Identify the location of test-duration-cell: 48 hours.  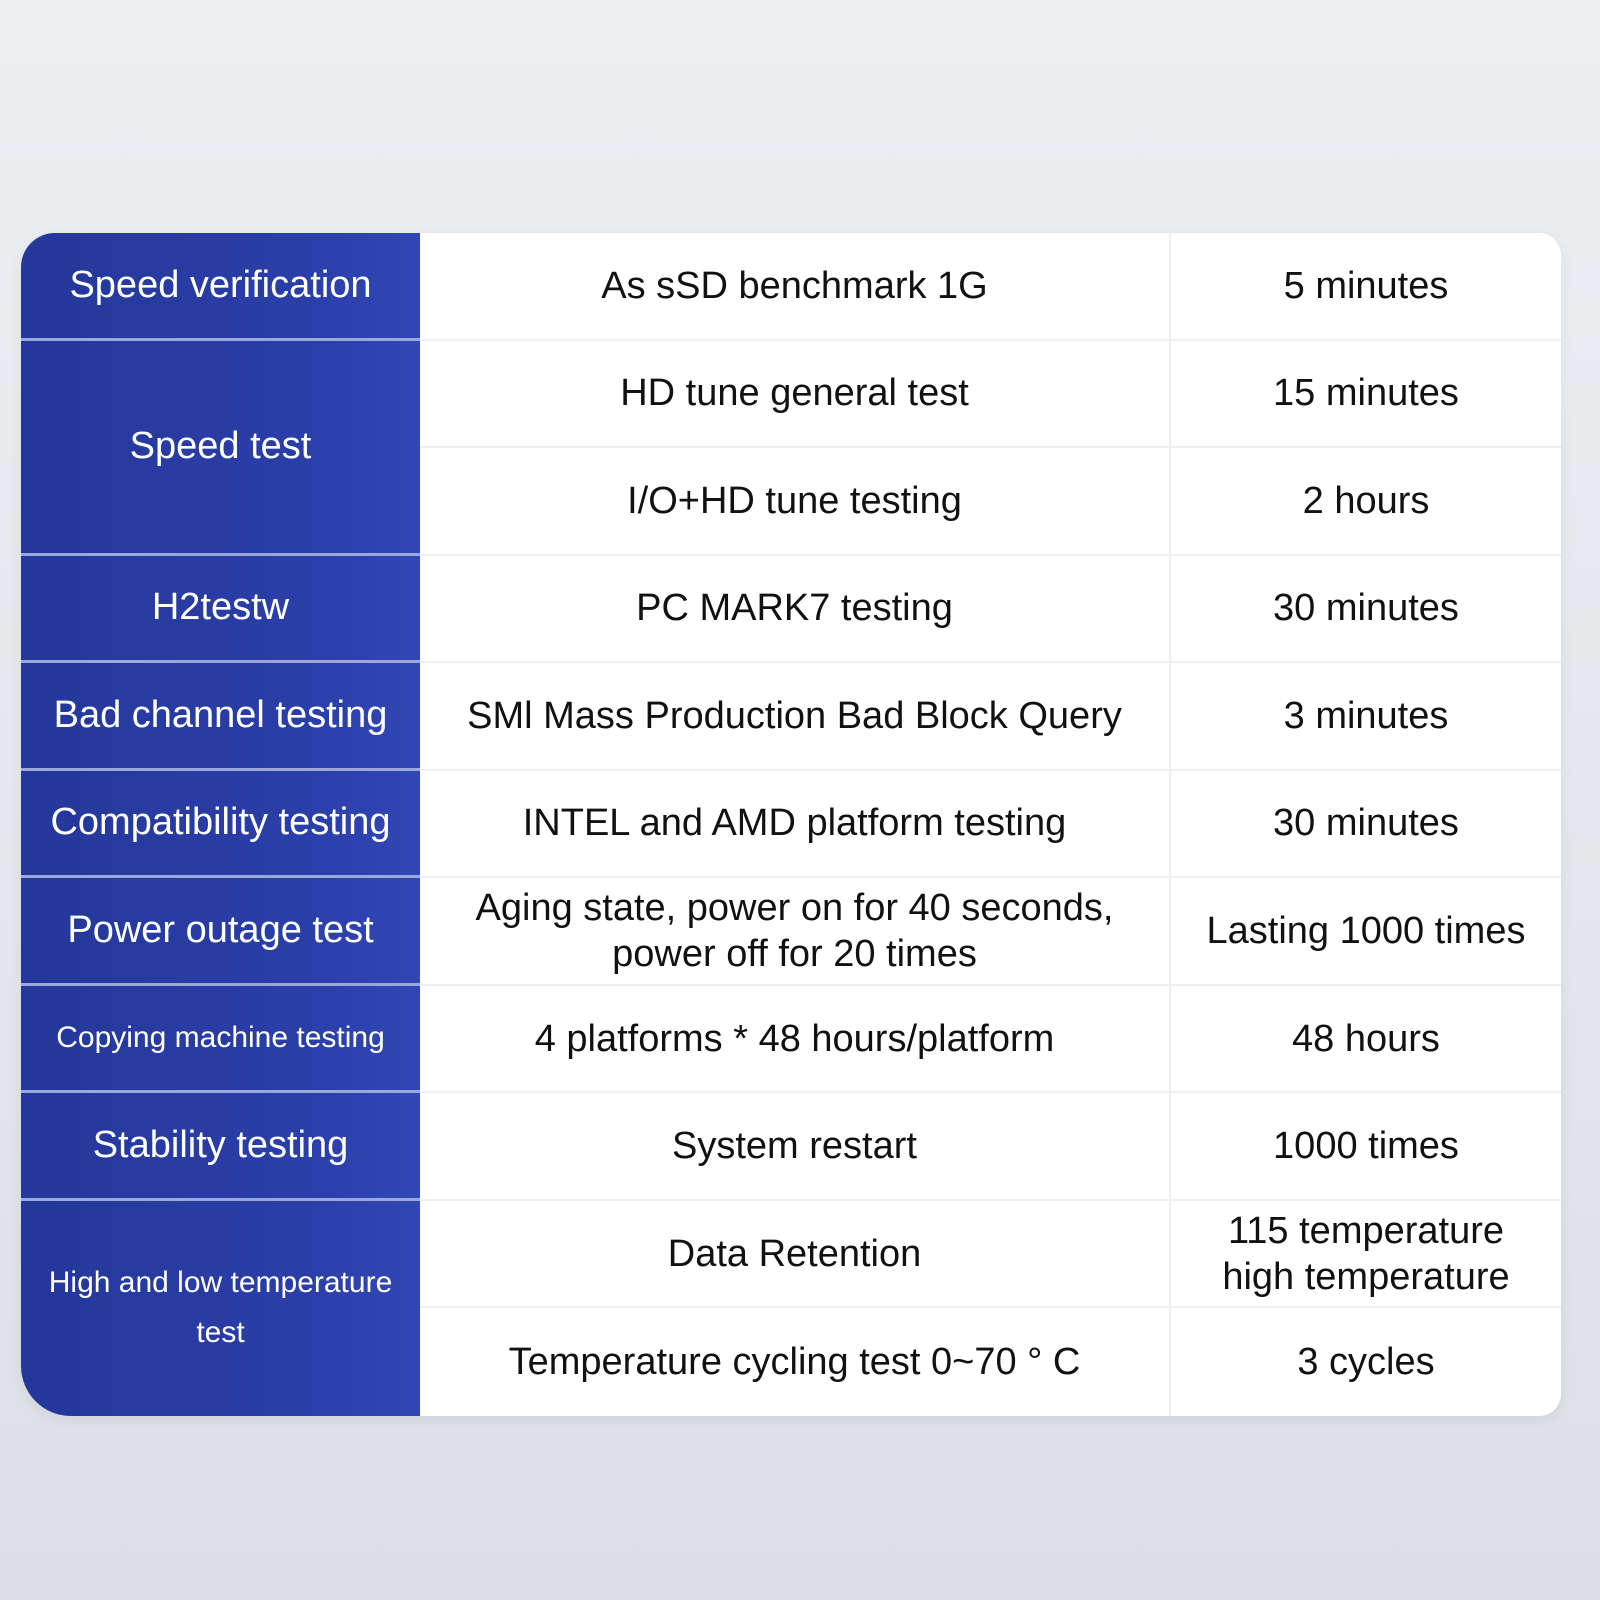
(1366, 1040).